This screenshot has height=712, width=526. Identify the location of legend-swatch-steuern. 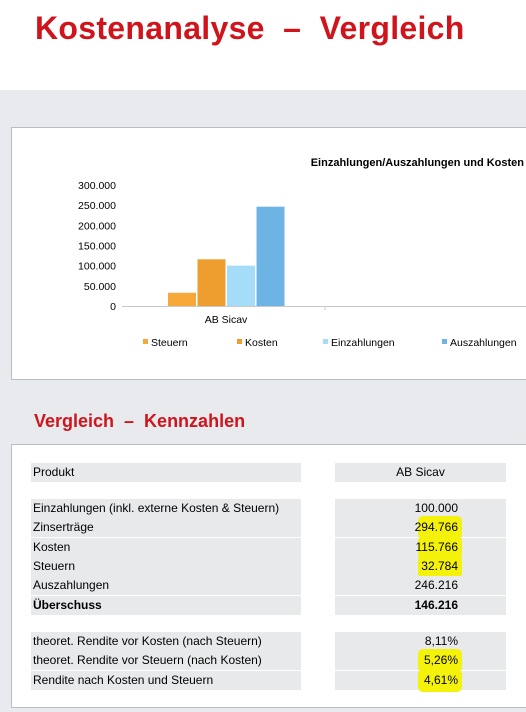
(145, 341).